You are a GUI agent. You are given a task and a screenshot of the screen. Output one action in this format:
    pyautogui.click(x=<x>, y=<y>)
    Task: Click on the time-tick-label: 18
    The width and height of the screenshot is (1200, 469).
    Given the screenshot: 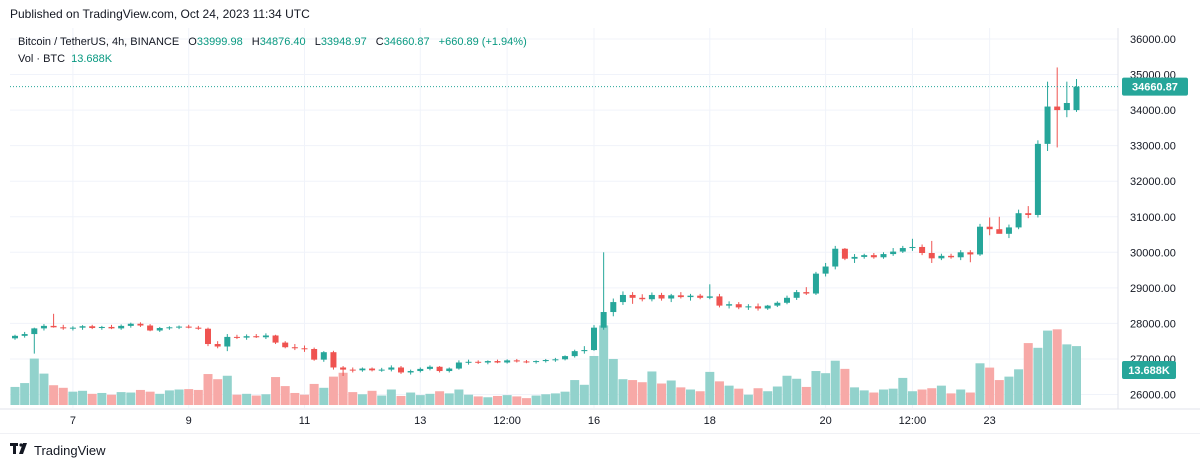 What is the action you would take?
    pyautogui.click(x=710, y=421)
    